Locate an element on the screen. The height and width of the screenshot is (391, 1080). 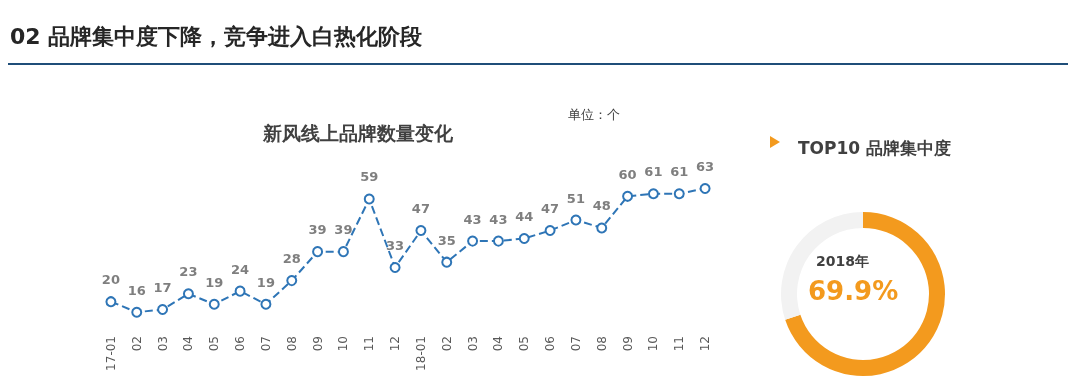
data-label: 48 is located at coordinates (601, 206).